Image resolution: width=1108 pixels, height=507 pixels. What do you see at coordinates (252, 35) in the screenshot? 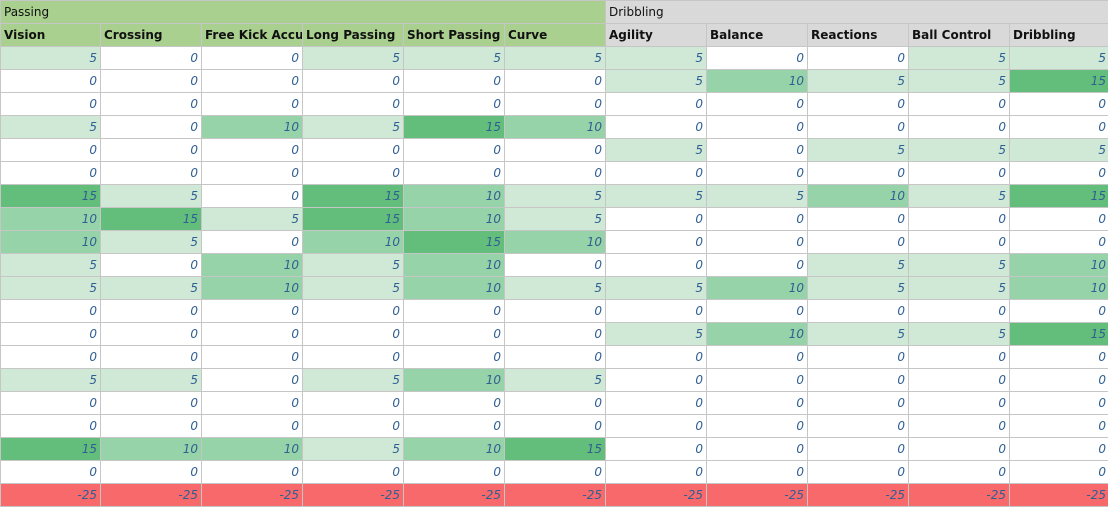
I see `column-header-free-kick-accuracy: Free Kick Accuracy` at bounding box center [252, 35].